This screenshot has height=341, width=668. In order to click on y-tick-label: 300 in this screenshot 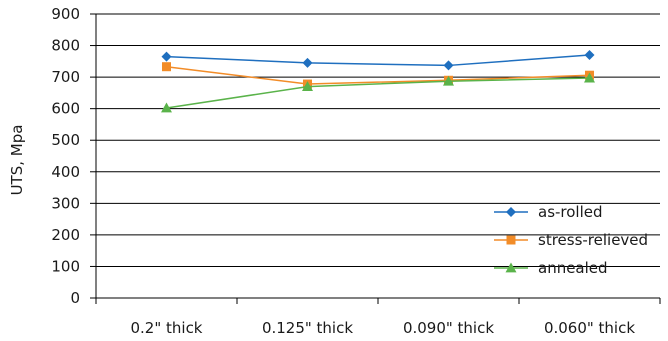, I will do `click(65, 203)`.